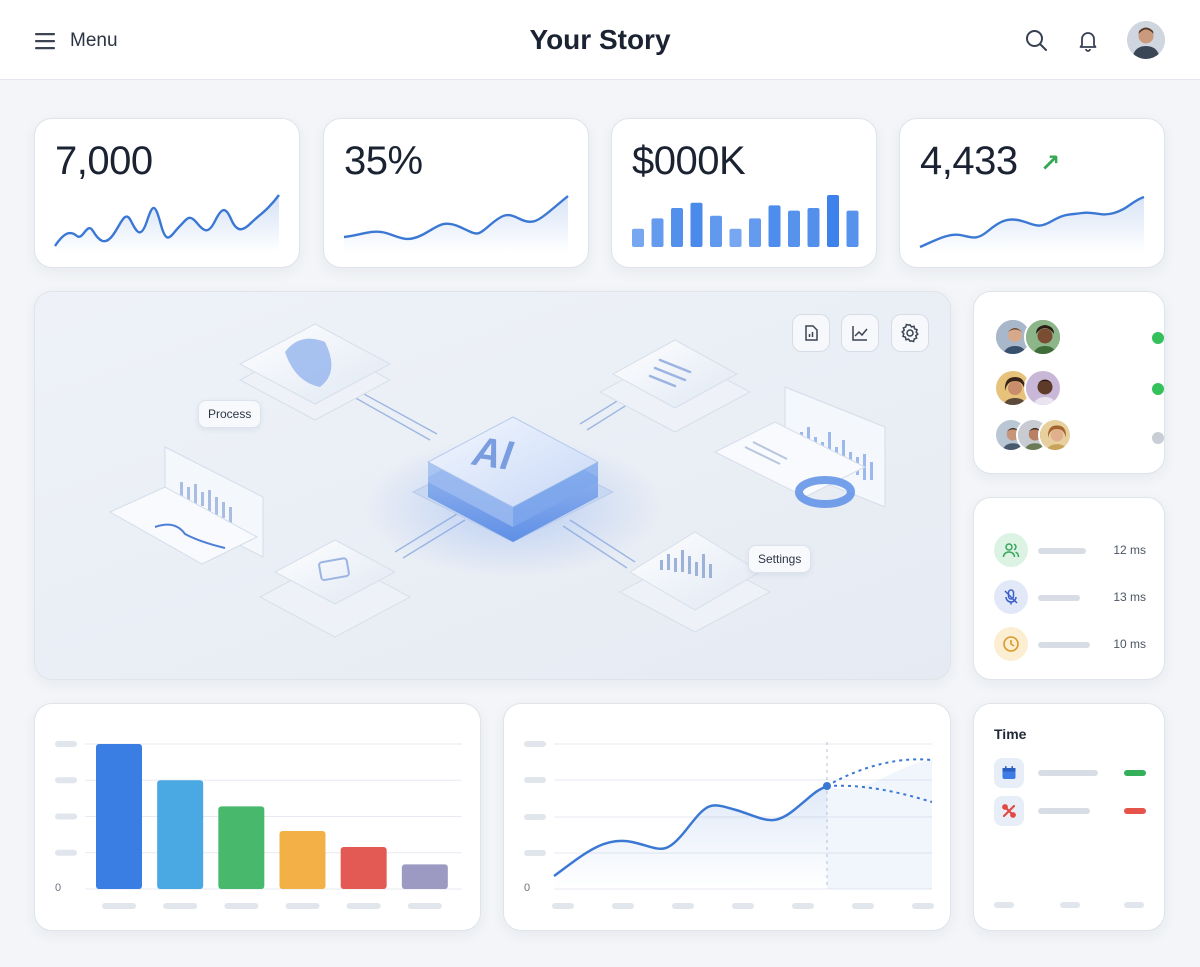 The width and height of the screenshot is (1200, 967). I want to click on top-bar: Menu Your Story, so click(600, 40).